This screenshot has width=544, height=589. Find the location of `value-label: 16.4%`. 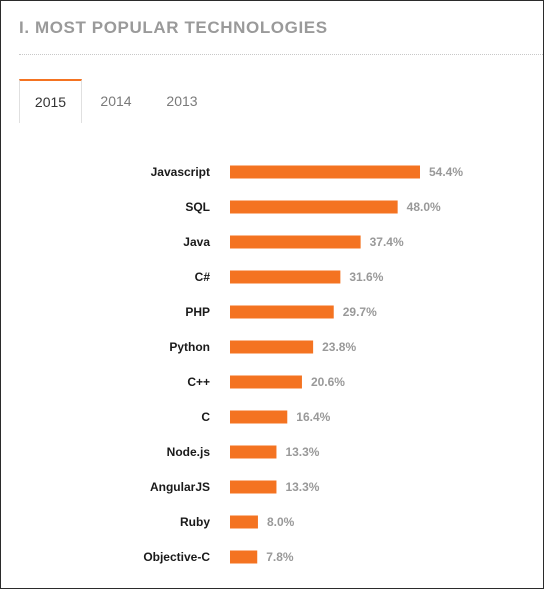

value-label: 16.4% is located at coordinates (313, 417).